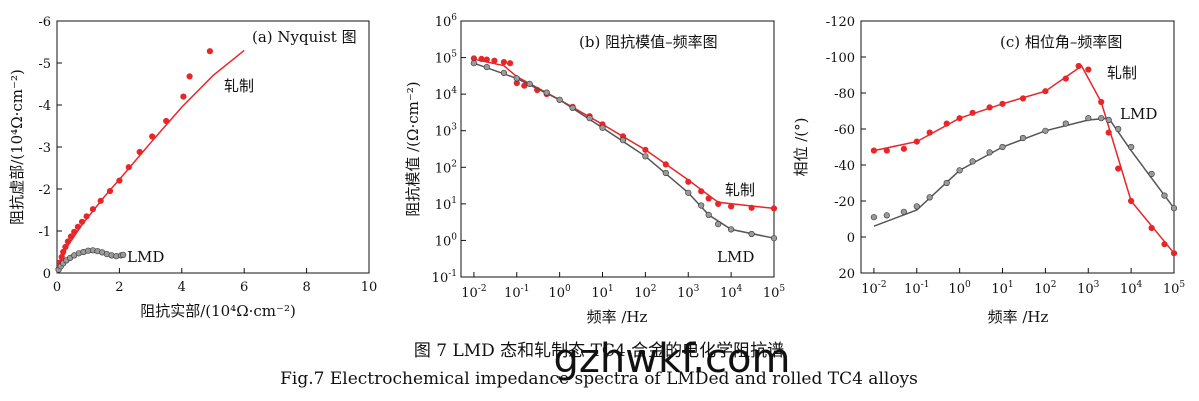  I want to click on panel-c-ytick-label-3: -40, so click(844, 166).